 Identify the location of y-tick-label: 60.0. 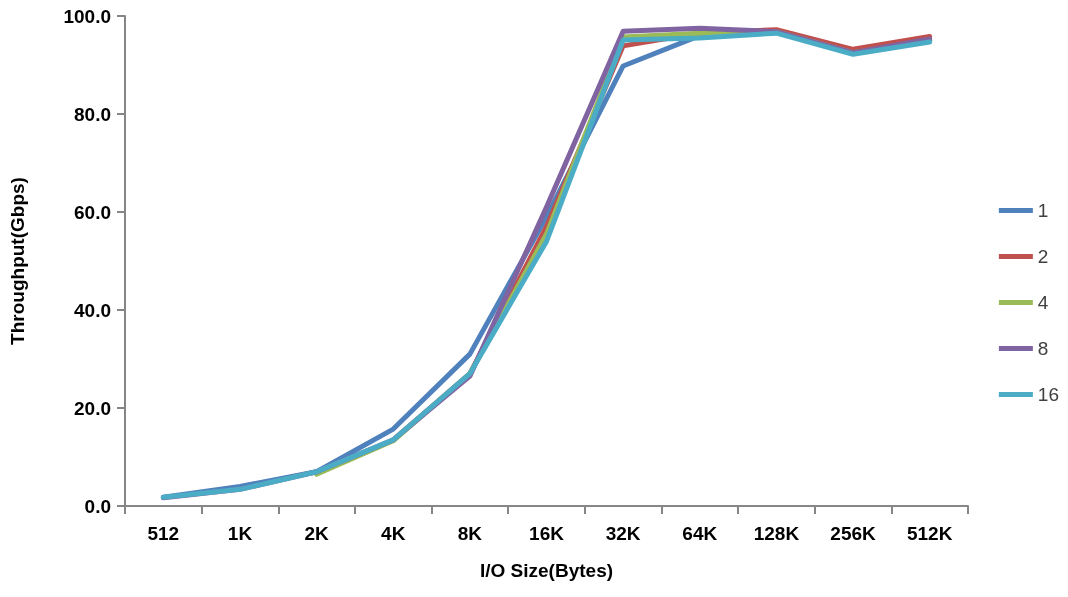
(92, 212).